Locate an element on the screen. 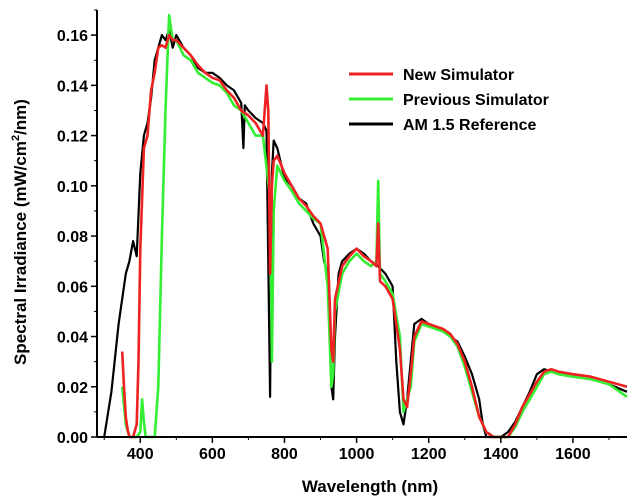 Image resolution: width=629 pixels, height=501 pixels. x-tick-label: 1600 is located at coordinates (573, 454).